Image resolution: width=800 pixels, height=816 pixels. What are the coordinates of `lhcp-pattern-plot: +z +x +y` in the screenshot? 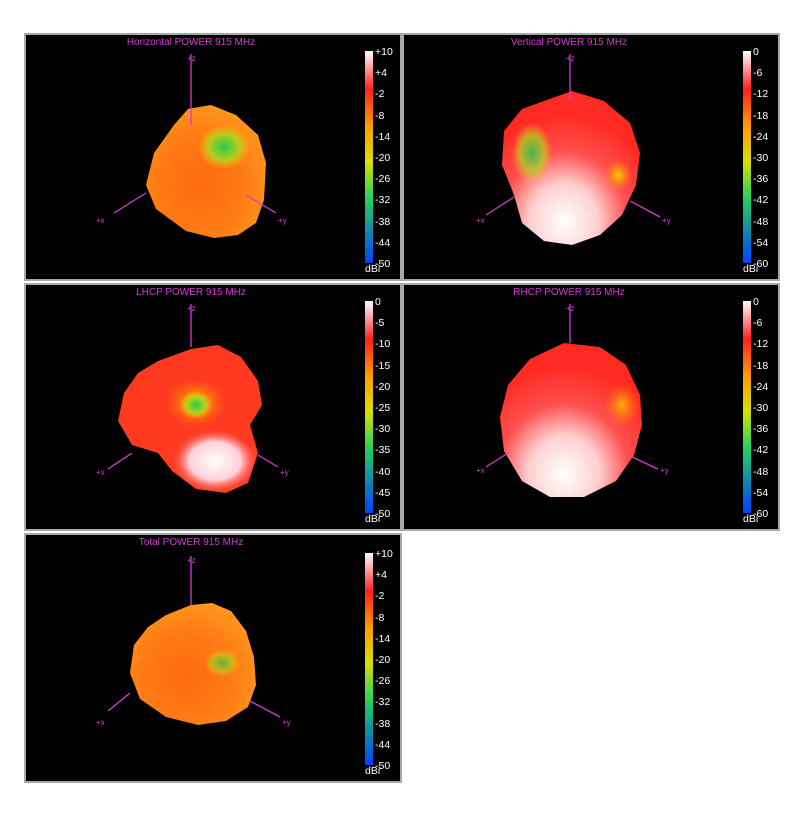 It's located at (234, 407).